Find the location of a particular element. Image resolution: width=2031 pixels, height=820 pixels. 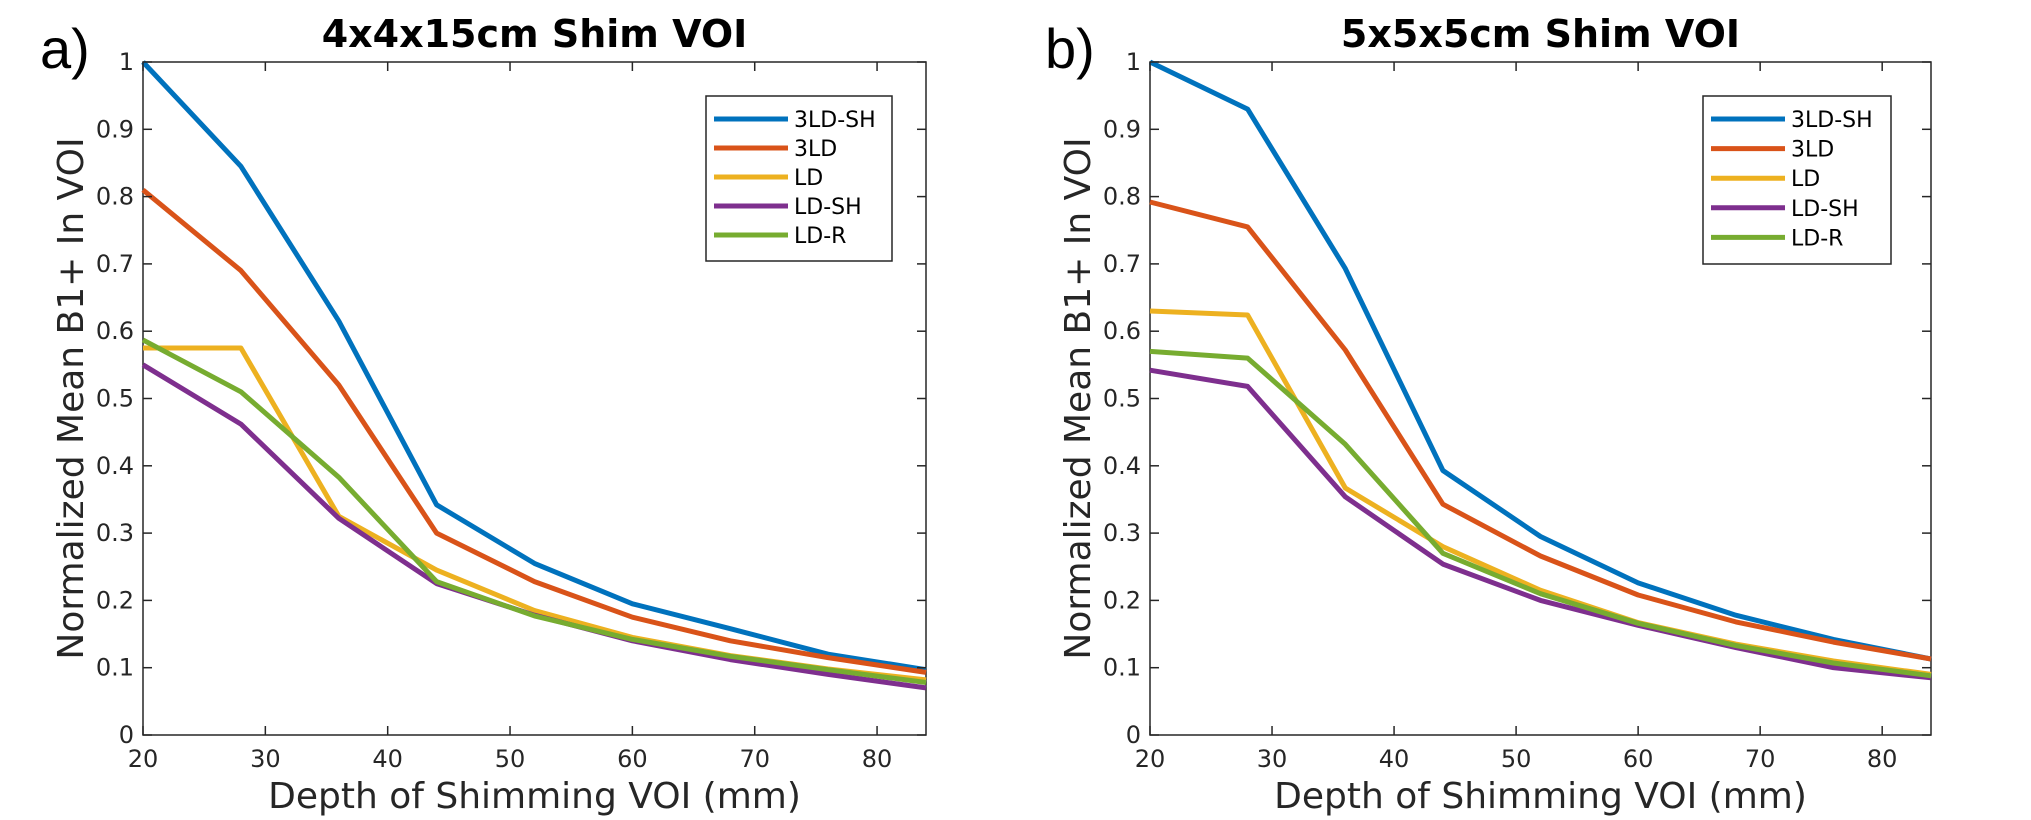

chart-title: 4x4x15cm Shim VOI is located at coordinates (535, 34).